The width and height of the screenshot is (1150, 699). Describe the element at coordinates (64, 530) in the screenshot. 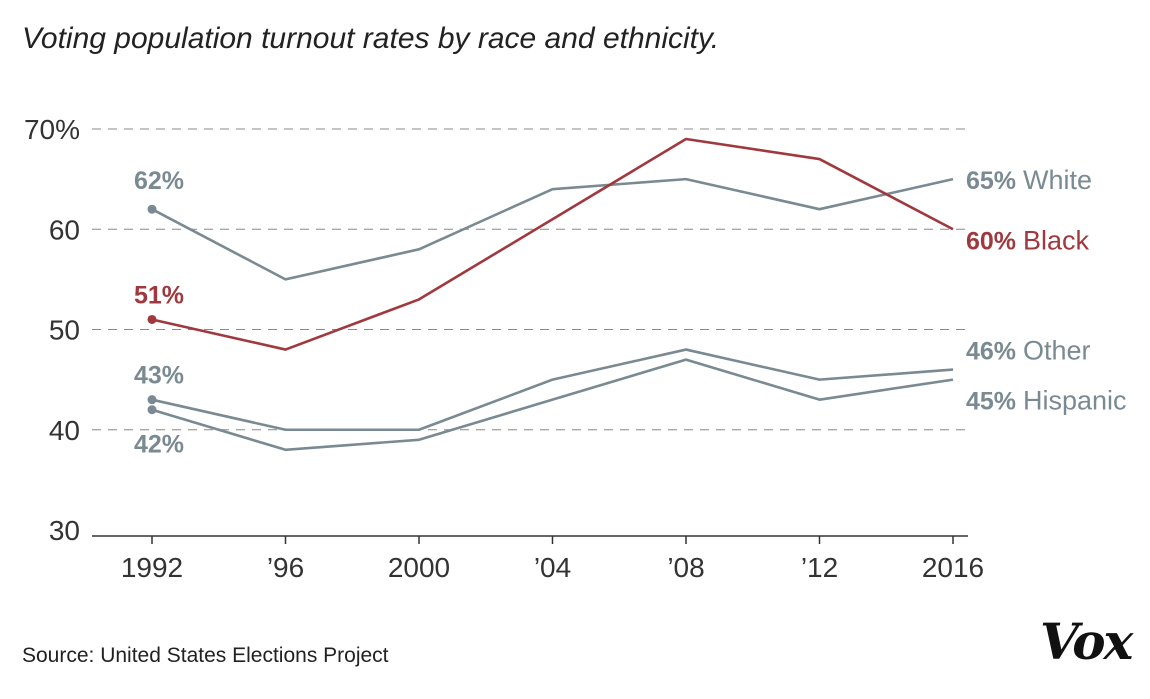

I see `y-tick-label: 30` at that location.